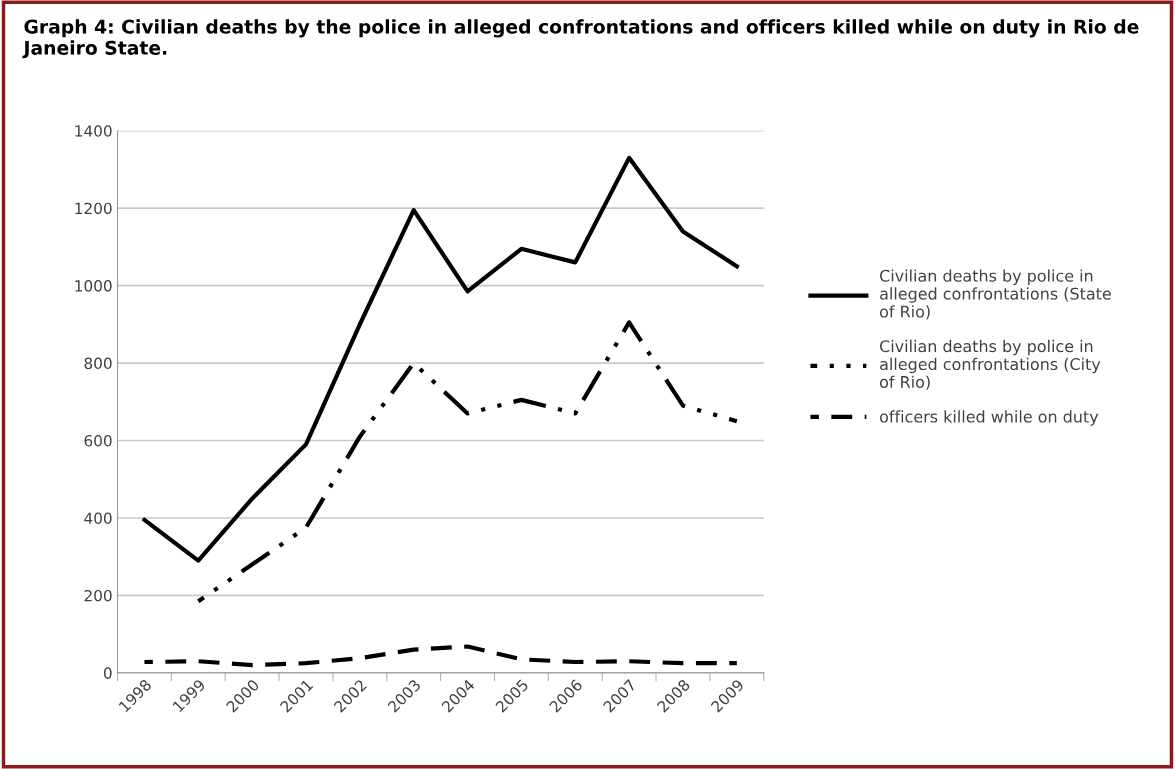  Describe the element at coordinates (98, 440) in the screenshot. I see `y-tick-label: 600` at that location.